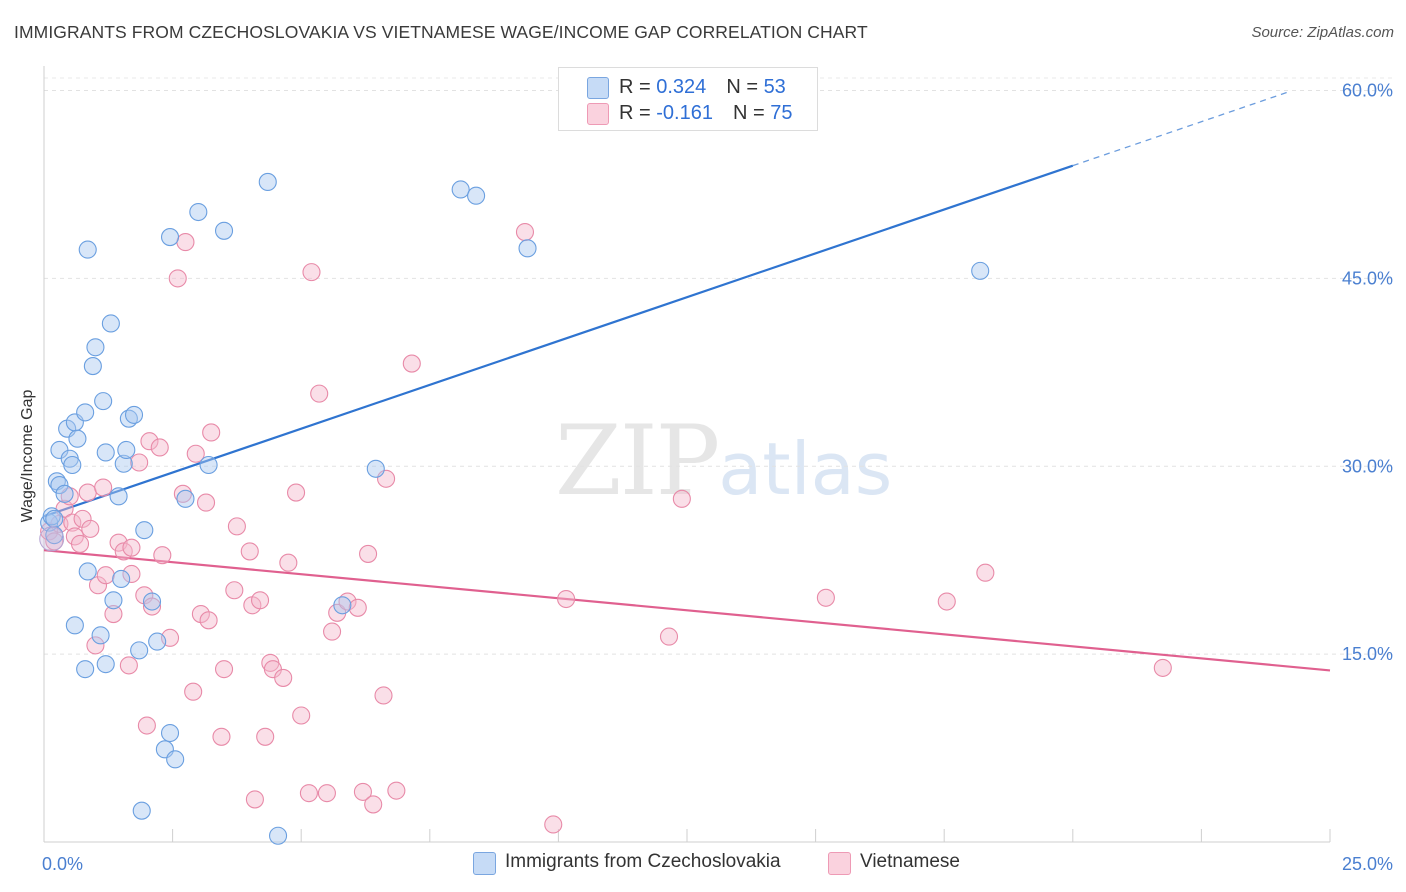 The height and width of the screenshot is (892, 1406). What do you see at coordinates (688, 99) in the screenshot?
I see `stats-legend: R = 0.324 N = 53 R = -0.161 N = 75` at bounding box center [688, 99].